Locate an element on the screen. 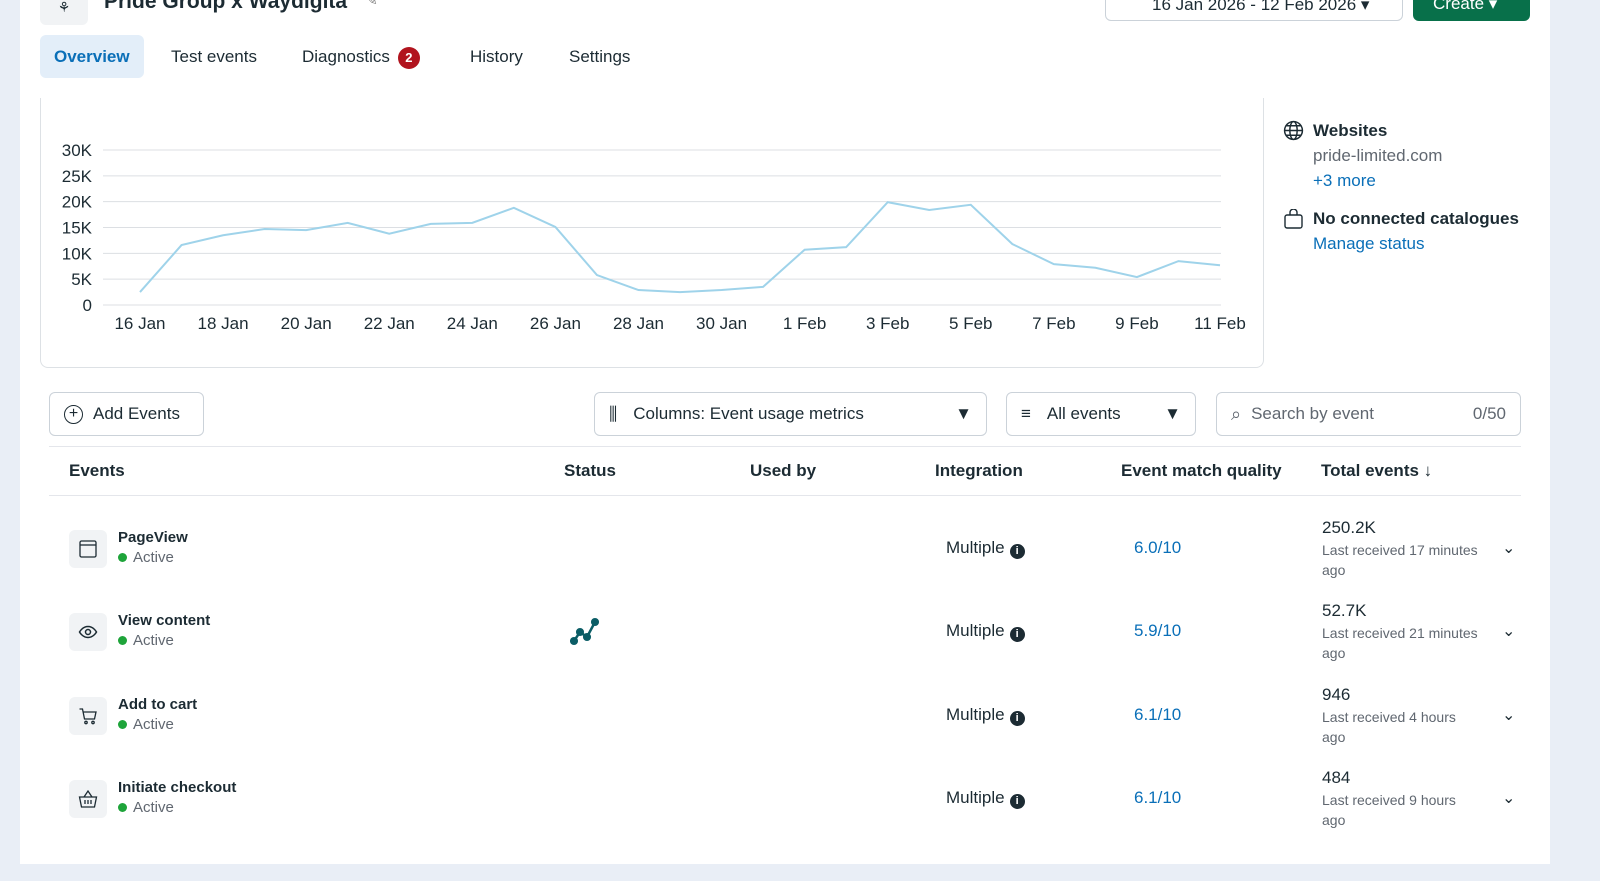 The width and height of the screenshot is (1600, 881). search-icon: ⌕ is located at coordinates (1236, 414).